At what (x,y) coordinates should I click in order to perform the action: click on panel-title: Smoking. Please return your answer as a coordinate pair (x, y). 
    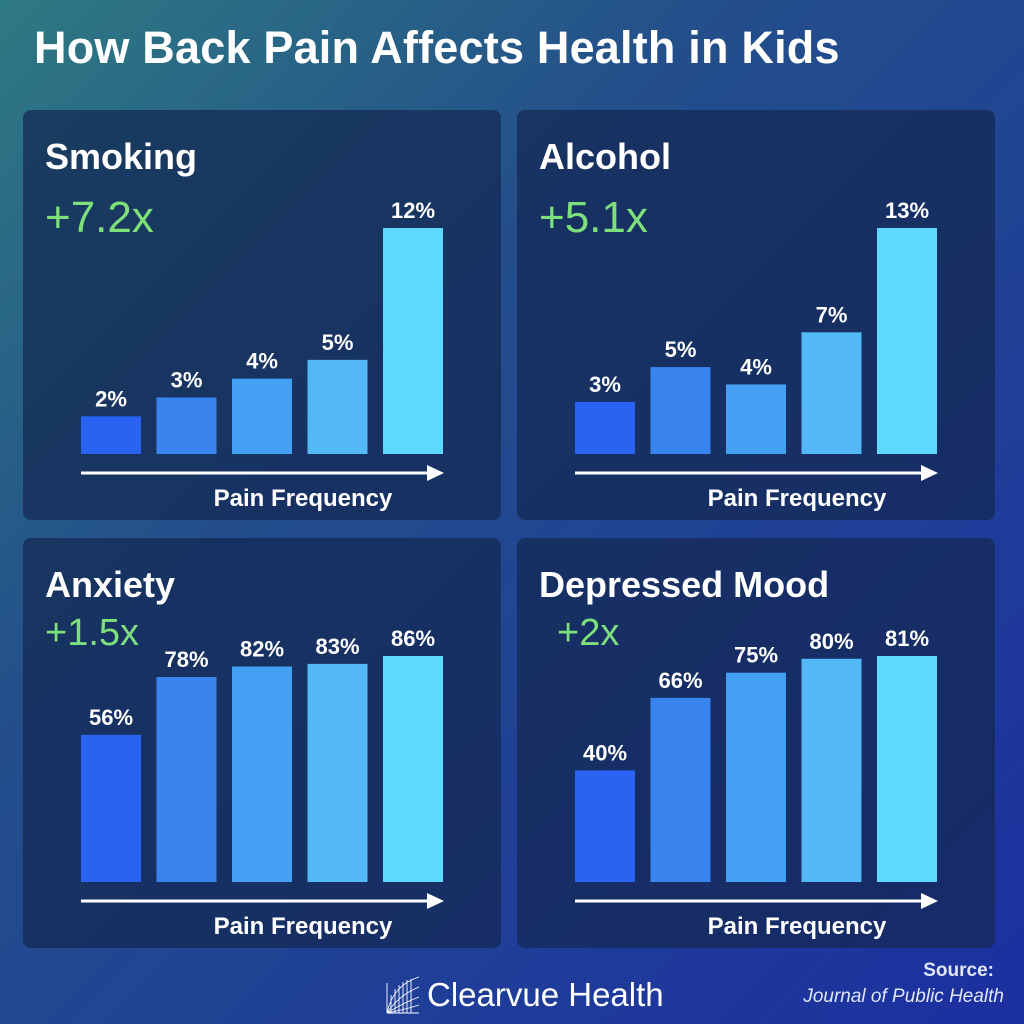
    Looking at the image, I should click on (121, 156).